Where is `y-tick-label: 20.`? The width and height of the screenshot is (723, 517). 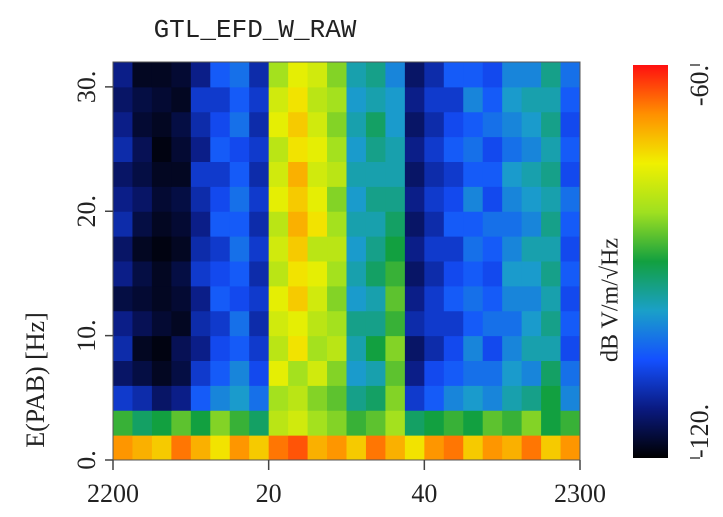
y-tick-label: 20. is located at coordinates (86, 211).